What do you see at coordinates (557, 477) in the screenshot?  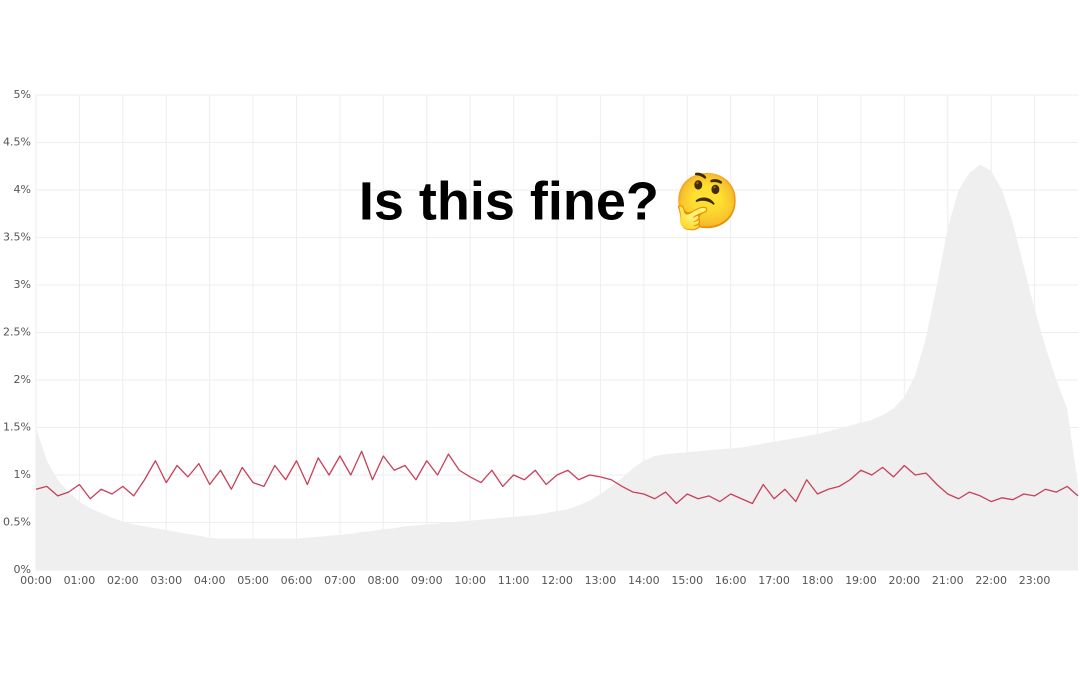 I see `line` at bounding box center [557, 477].